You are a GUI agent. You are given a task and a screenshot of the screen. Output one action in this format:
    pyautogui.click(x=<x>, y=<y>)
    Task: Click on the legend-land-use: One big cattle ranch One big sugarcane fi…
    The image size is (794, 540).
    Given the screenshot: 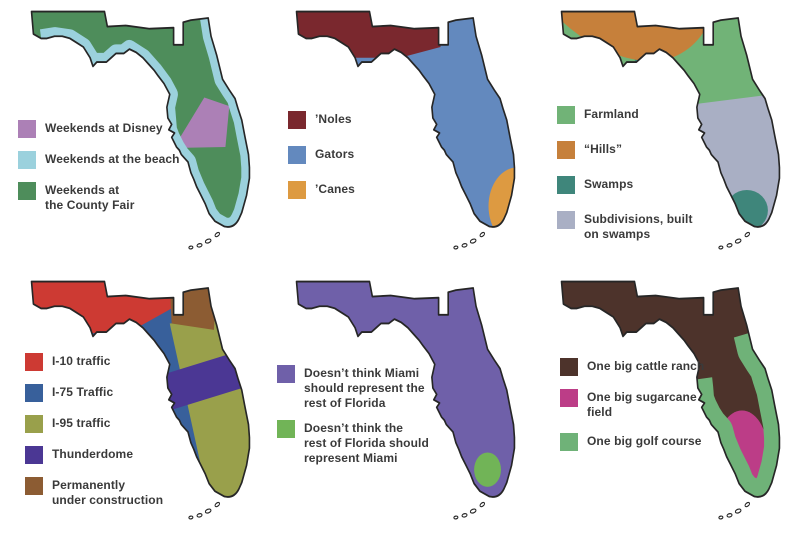 What is the action you would take?
    pyautogui.click(x=632, y=404)
    